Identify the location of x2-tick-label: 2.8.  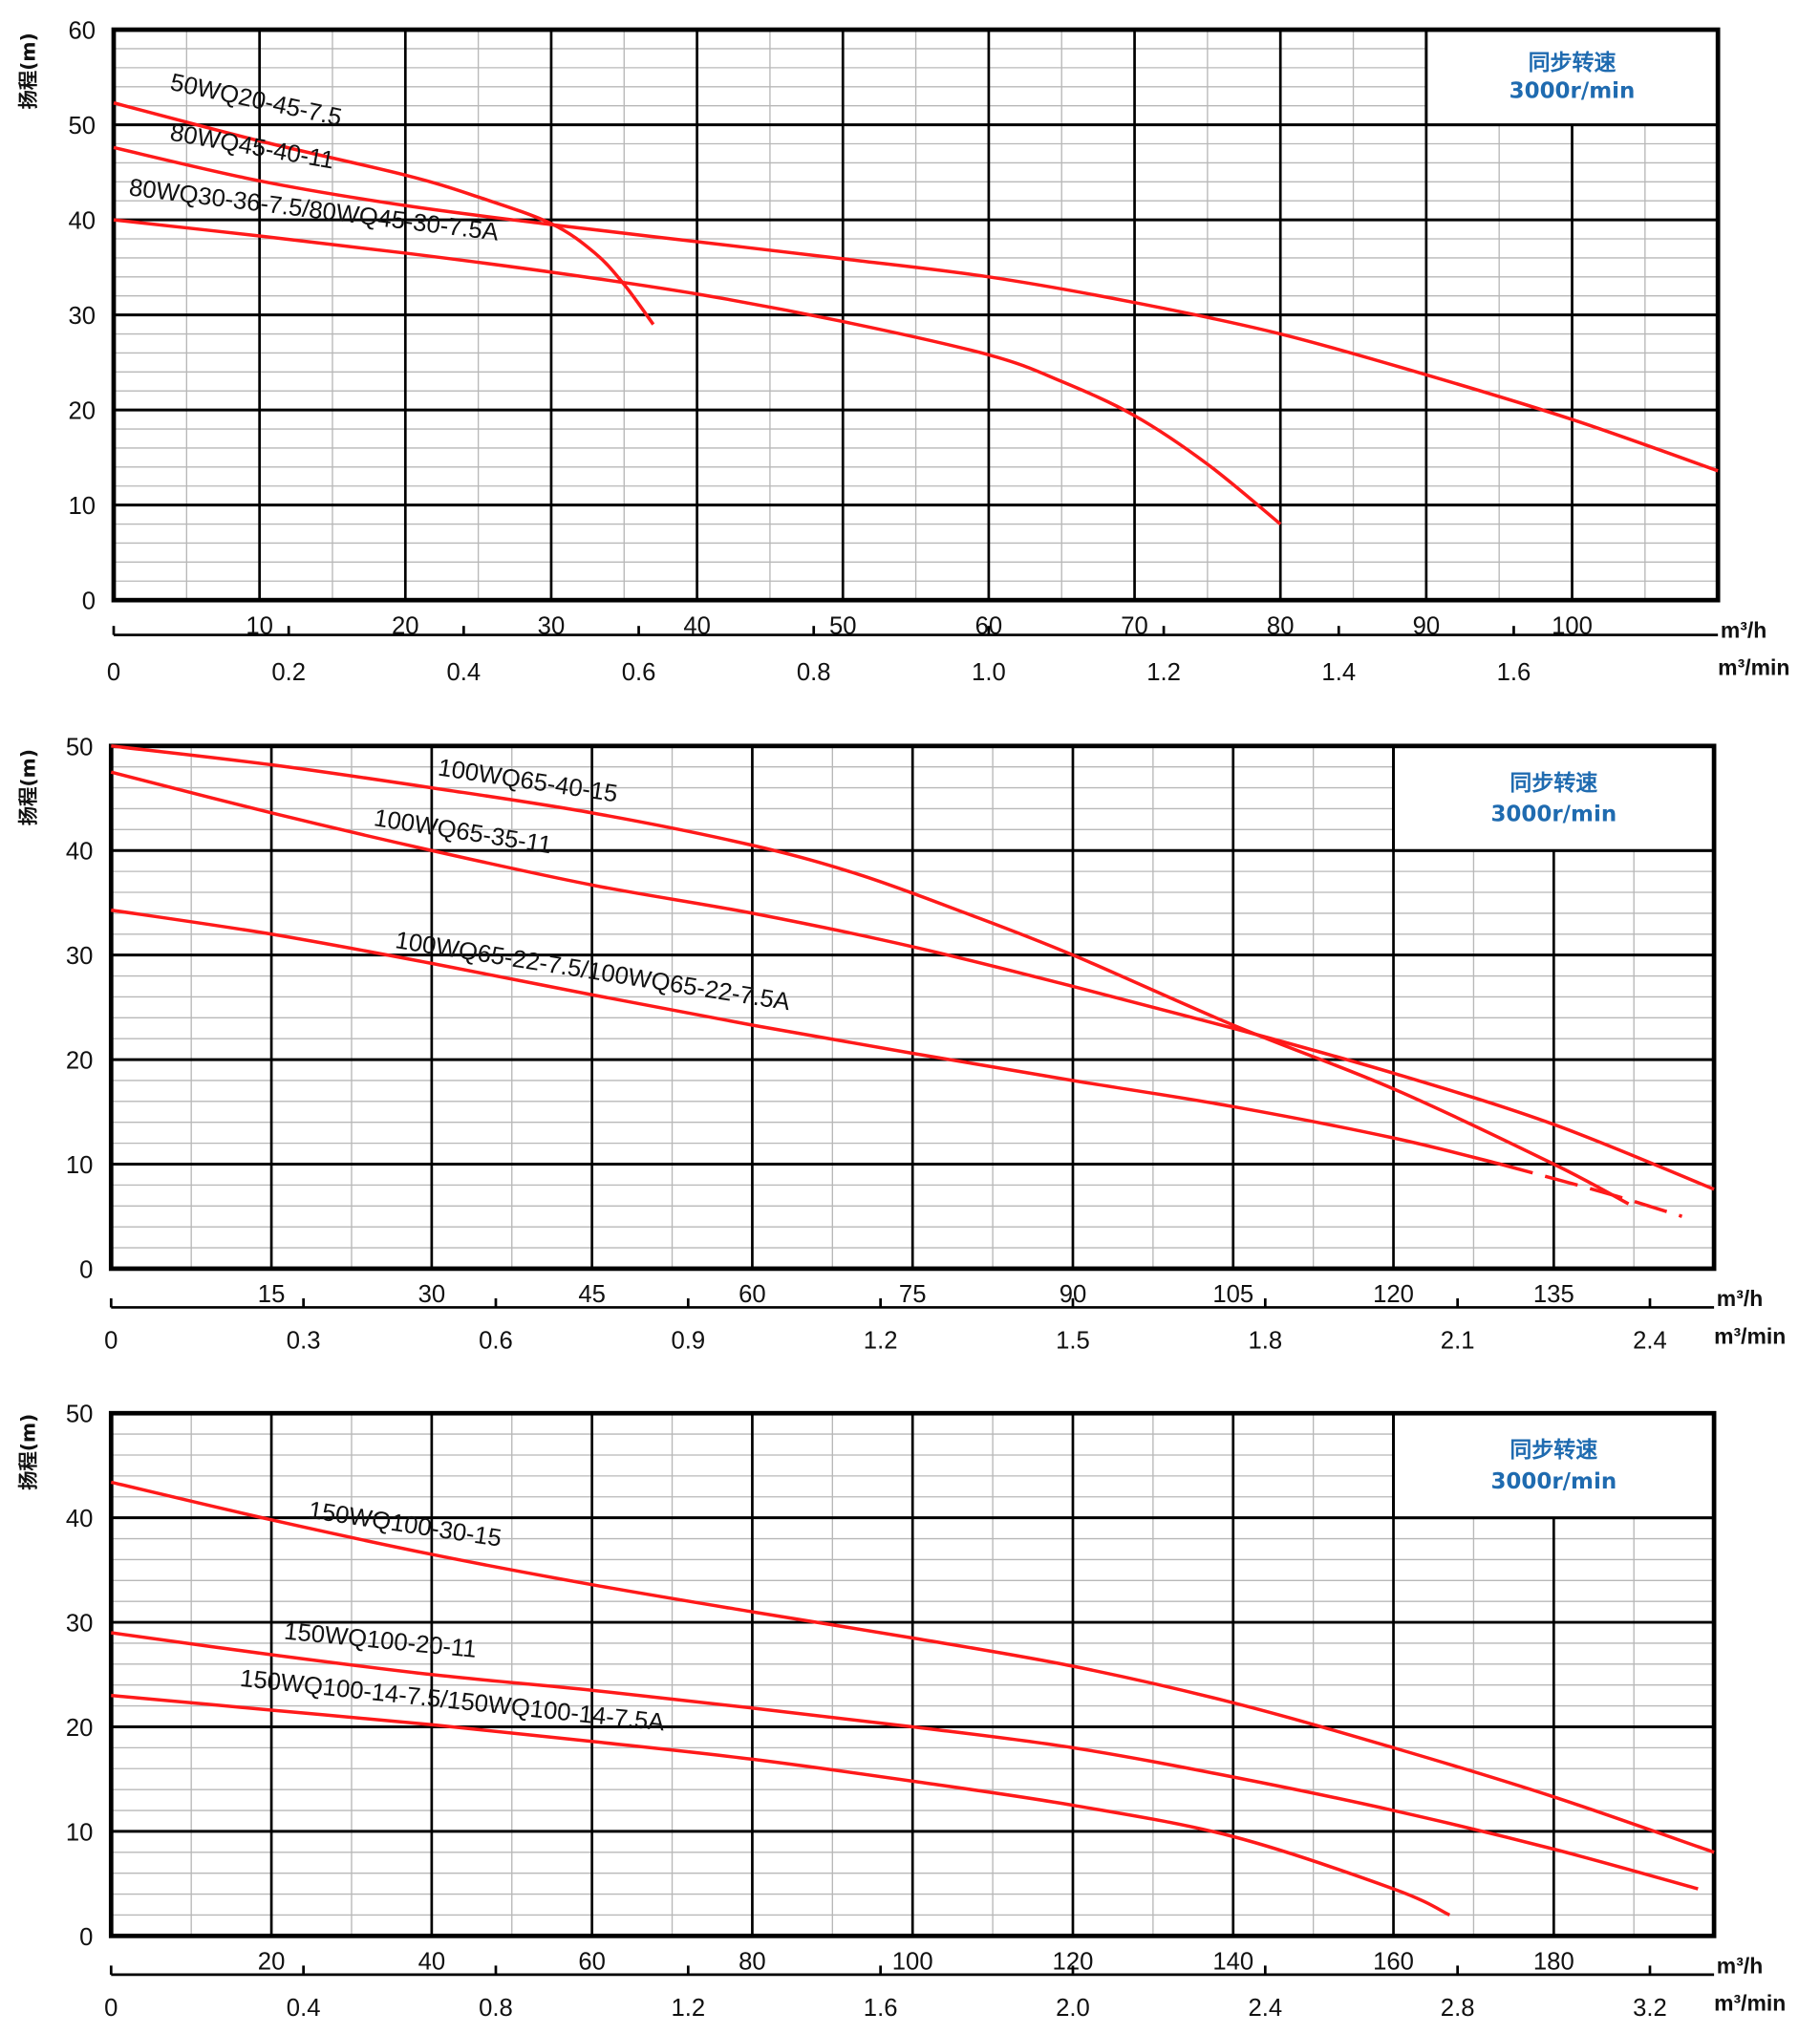
(1458, 2008).